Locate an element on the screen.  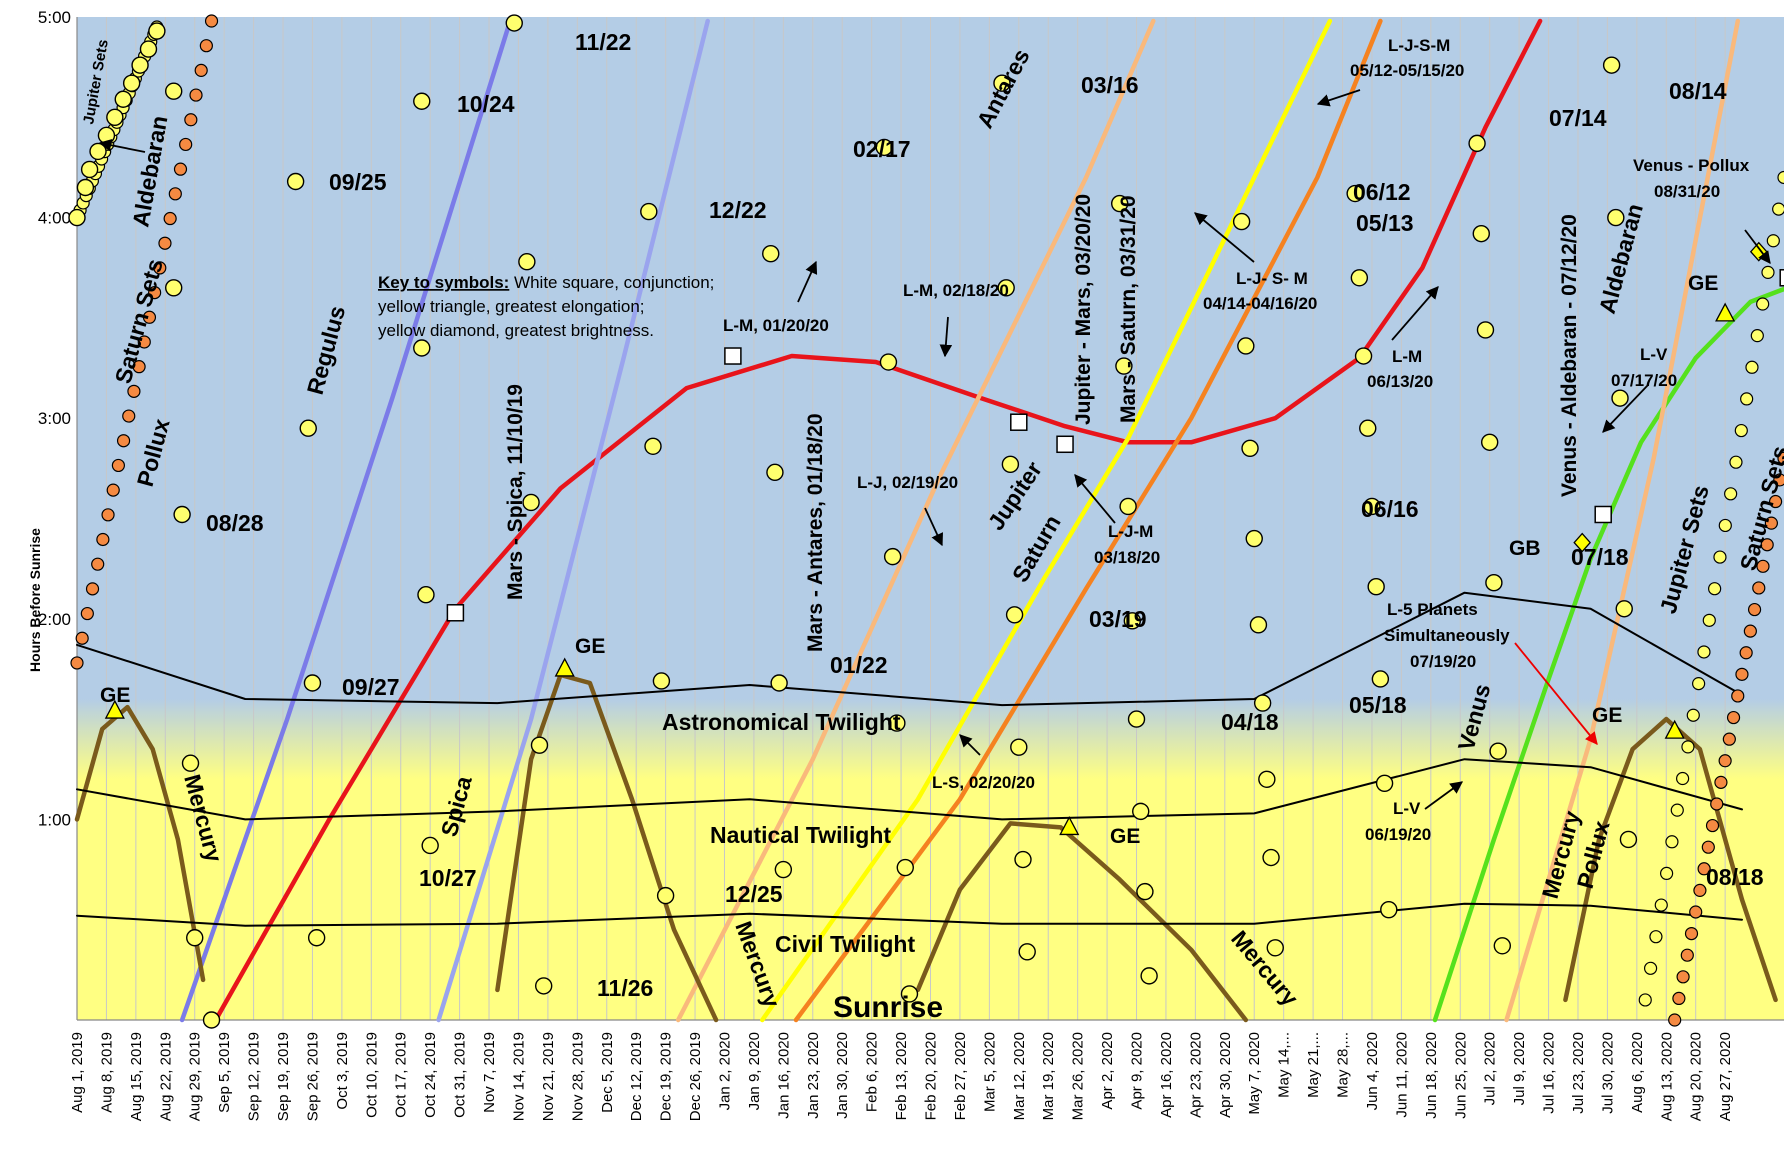
label-ge-1: GE is located at coordinates (115, 695).